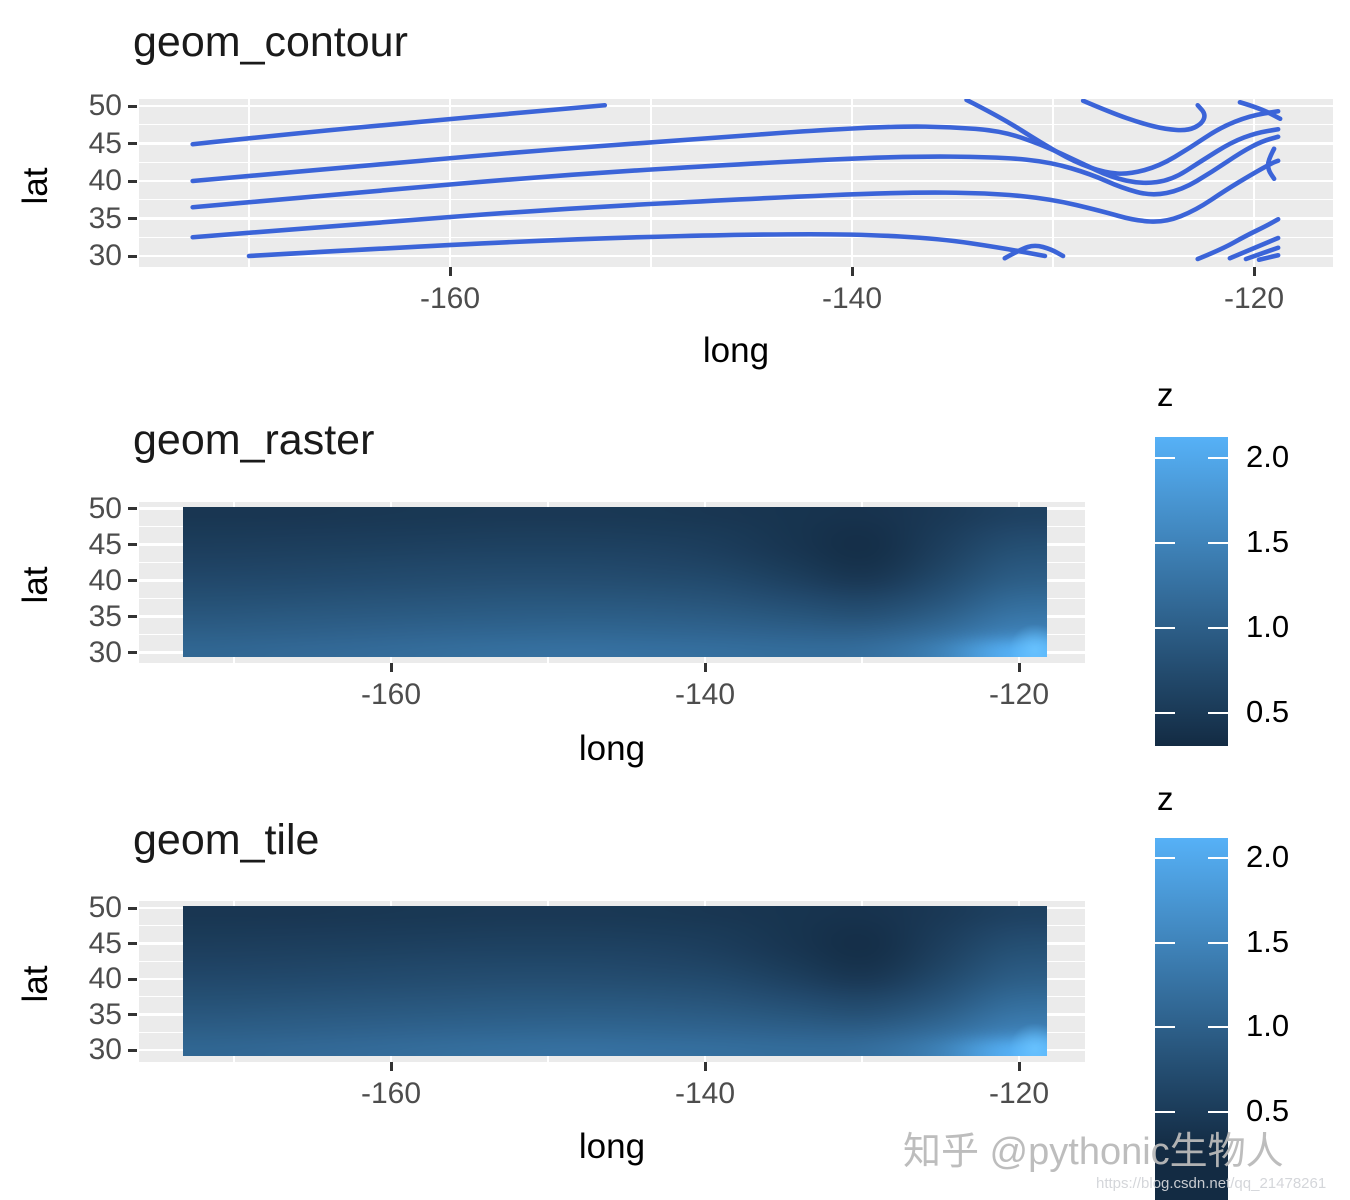 This screenshot has width=1350, height=1200. I want to click on plot3-y-axis-title: lat, so click(35, 984).